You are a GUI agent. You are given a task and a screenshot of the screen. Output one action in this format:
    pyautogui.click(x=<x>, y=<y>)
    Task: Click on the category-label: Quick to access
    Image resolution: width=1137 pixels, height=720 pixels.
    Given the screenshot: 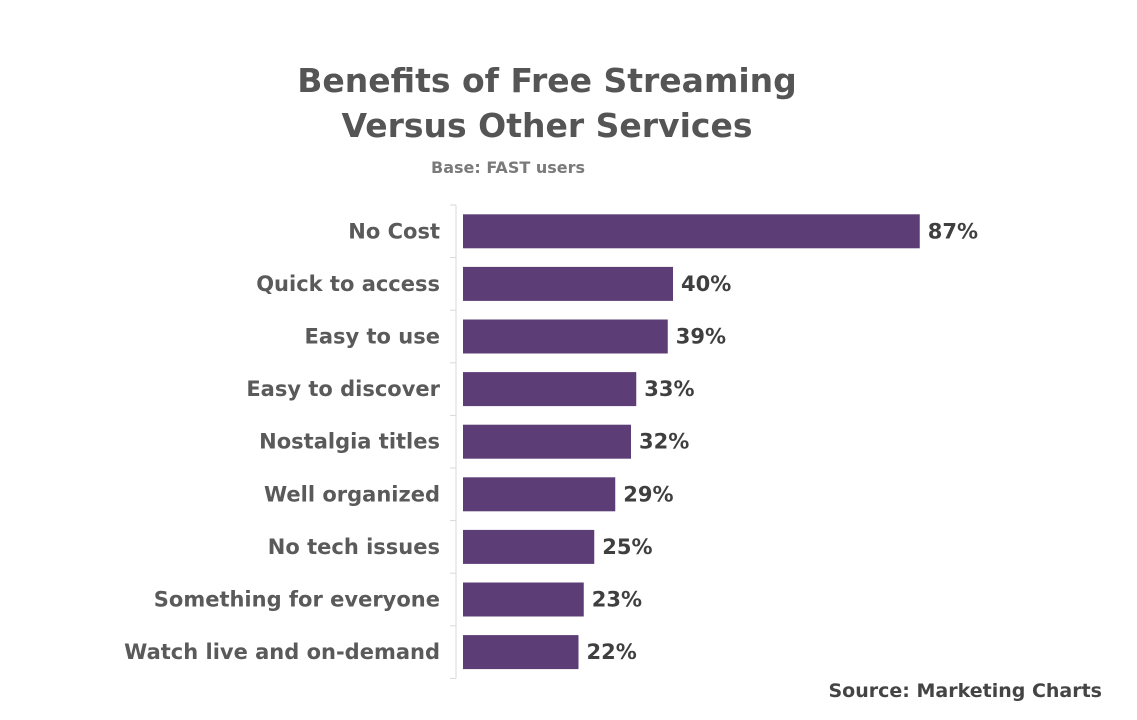 What is the action you would take?
    pyautogui.click(x=348, y=284)
    